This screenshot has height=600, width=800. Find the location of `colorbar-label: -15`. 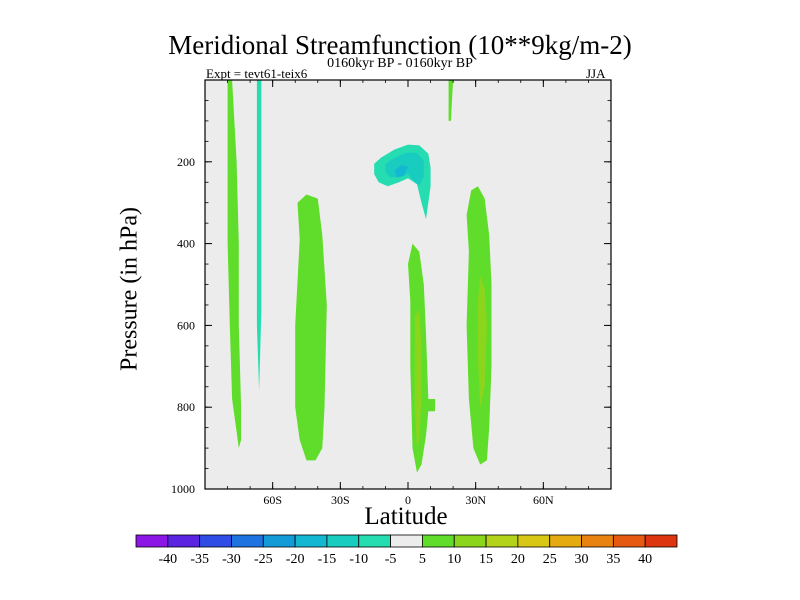

colorbar-label: -15 is located at coordinates (327, 559).